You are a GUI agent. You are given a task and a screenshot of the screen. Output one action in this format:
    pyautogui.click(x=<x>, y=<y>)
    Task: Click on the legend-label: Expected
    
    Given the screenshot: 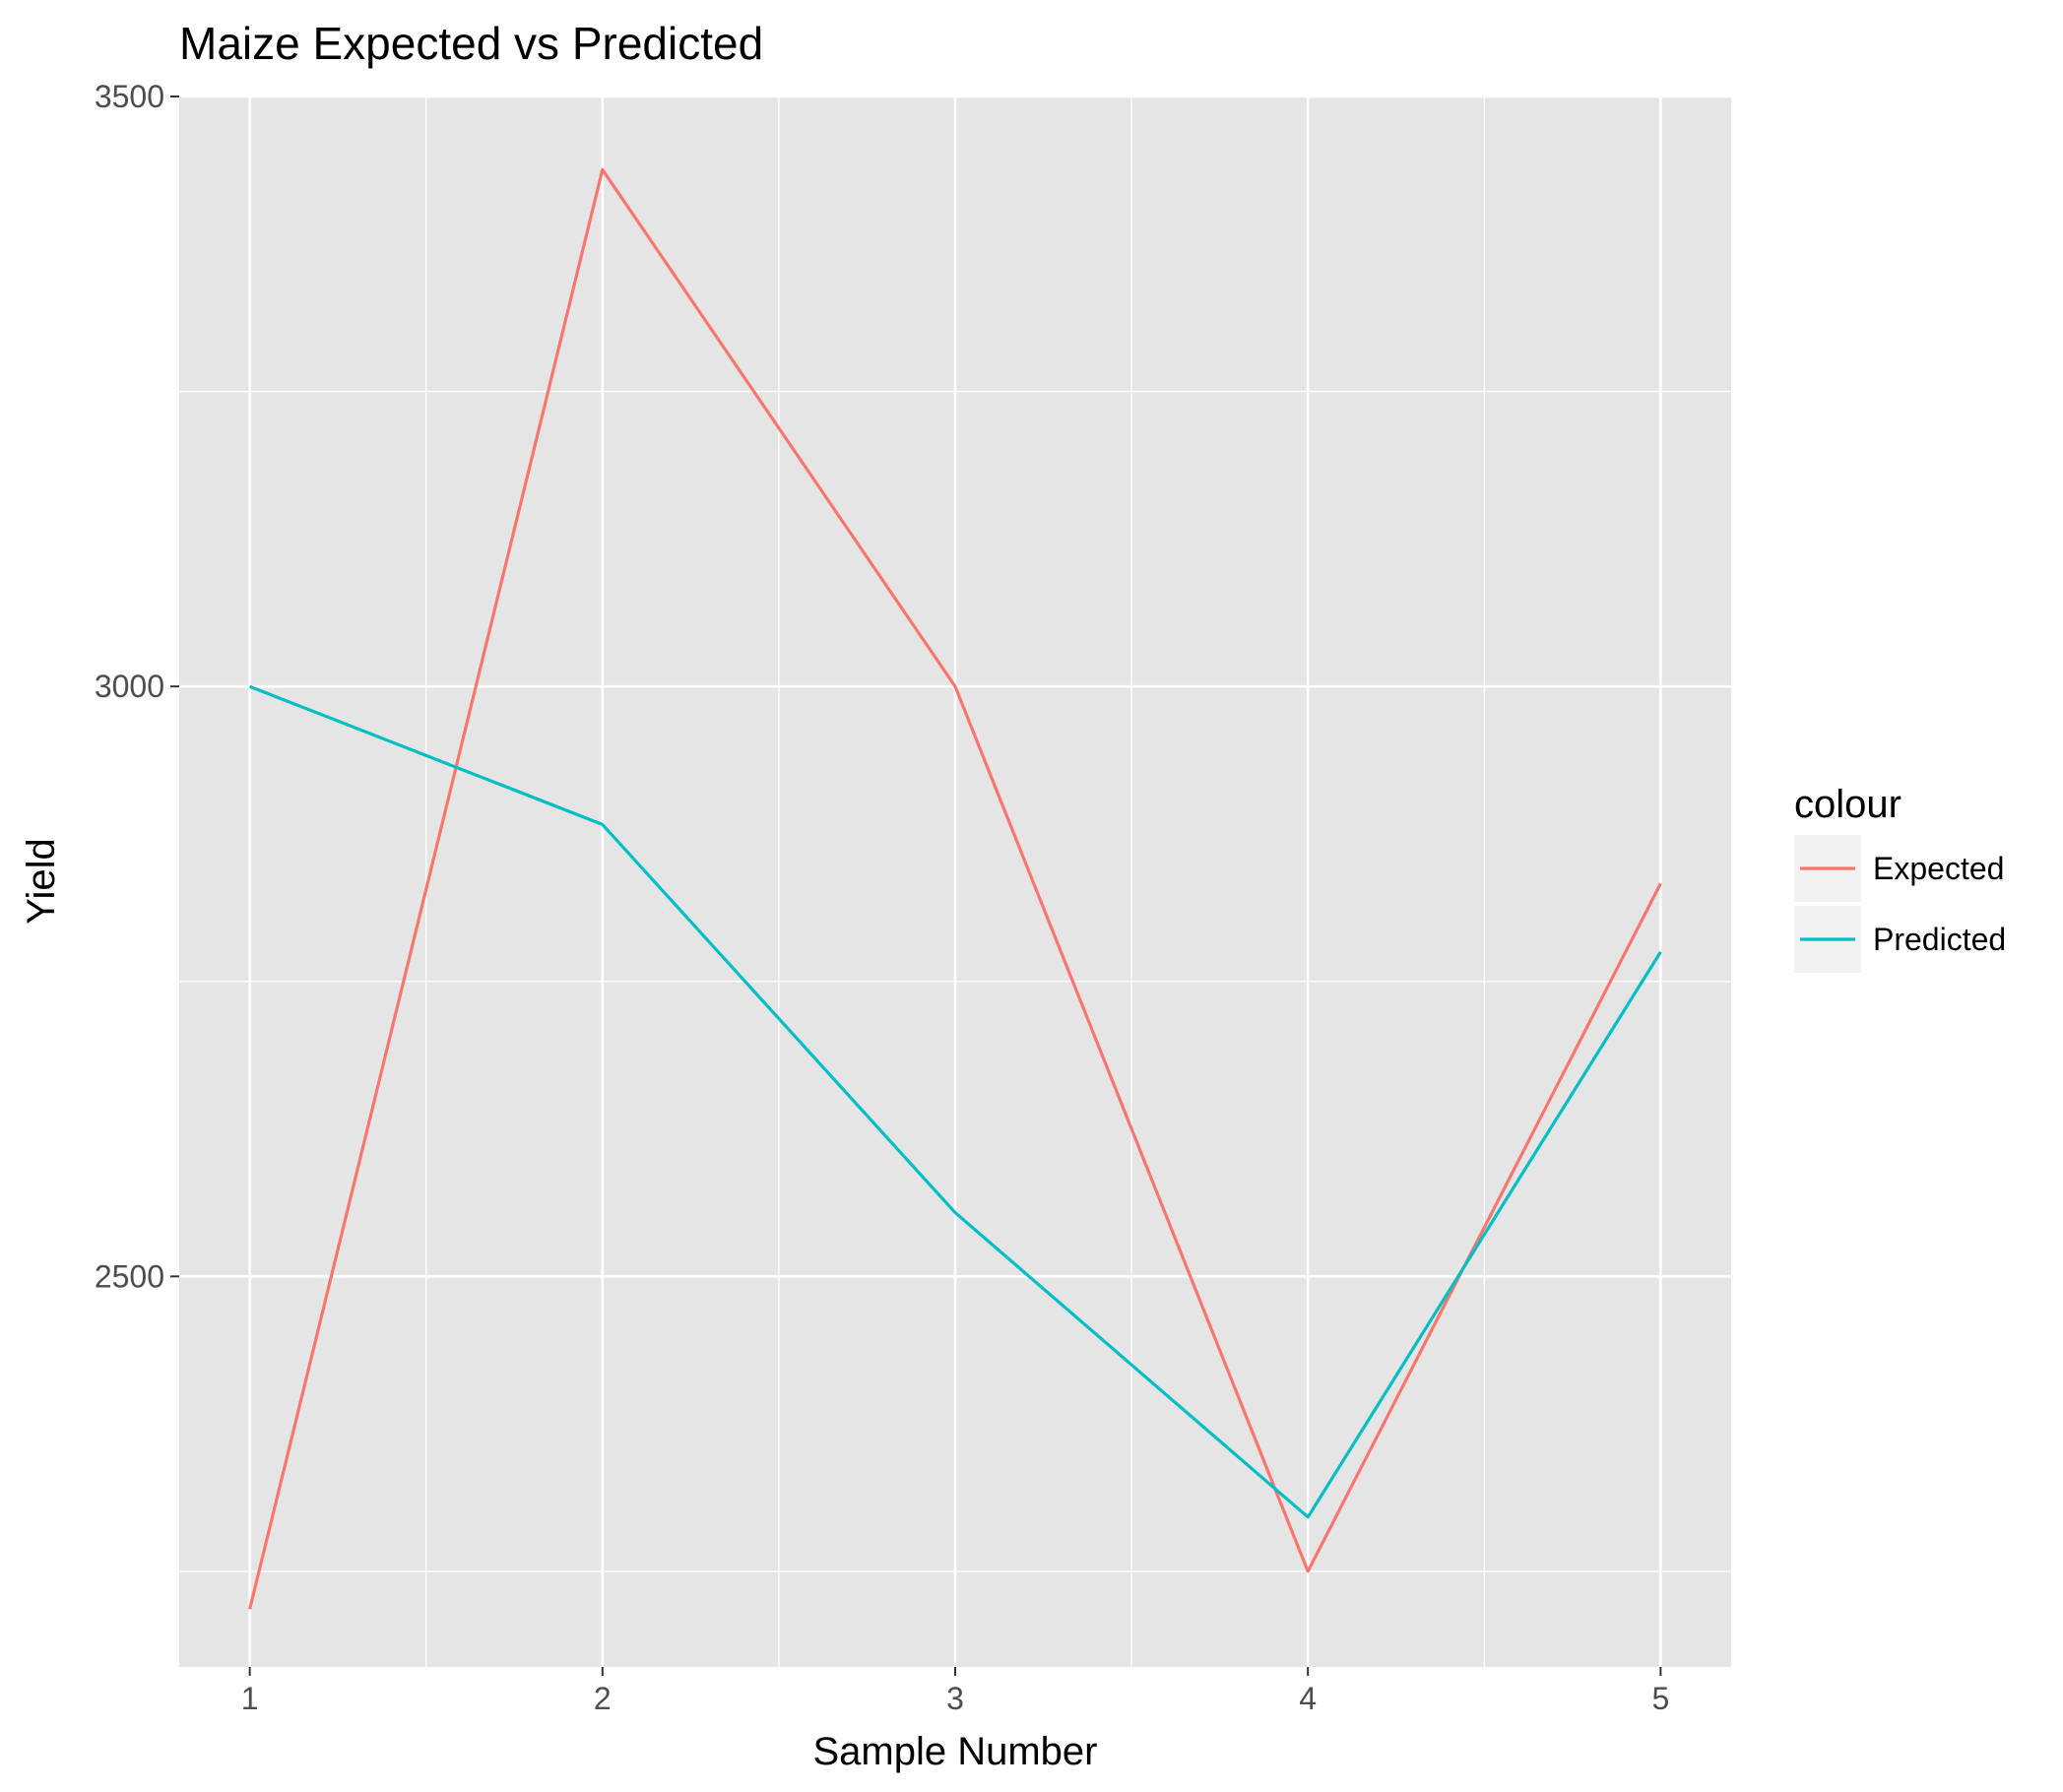 What is the action you would take?
    pyautogui.click(x=1938, y=868)
    